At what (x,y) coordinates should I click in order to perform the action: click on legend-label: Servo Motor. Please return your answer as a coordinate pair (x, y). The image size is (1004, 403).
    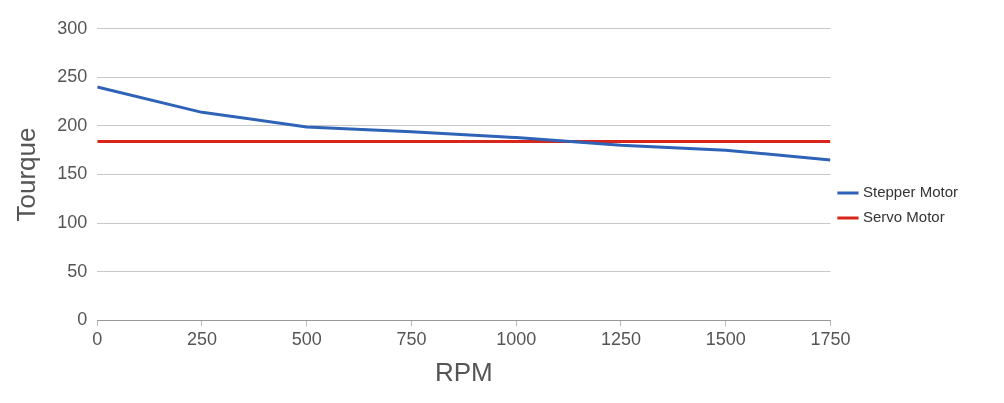
    Looking at the image, I should click on (903, 217).